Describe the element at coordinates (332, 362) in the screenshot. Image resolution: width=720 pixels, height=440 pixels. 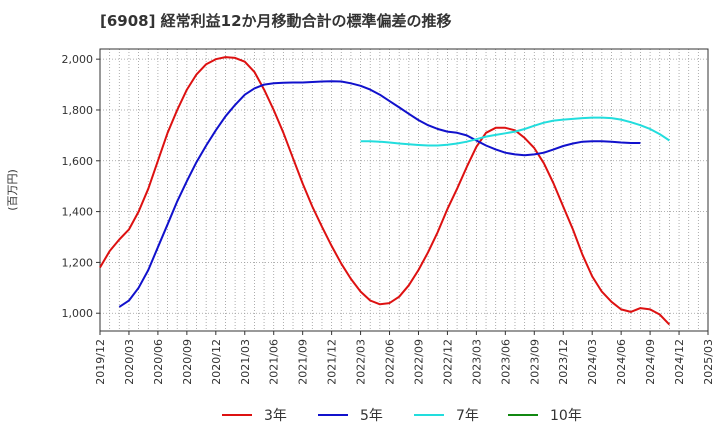
I see `x-tick-label: 2021/12` at that location.